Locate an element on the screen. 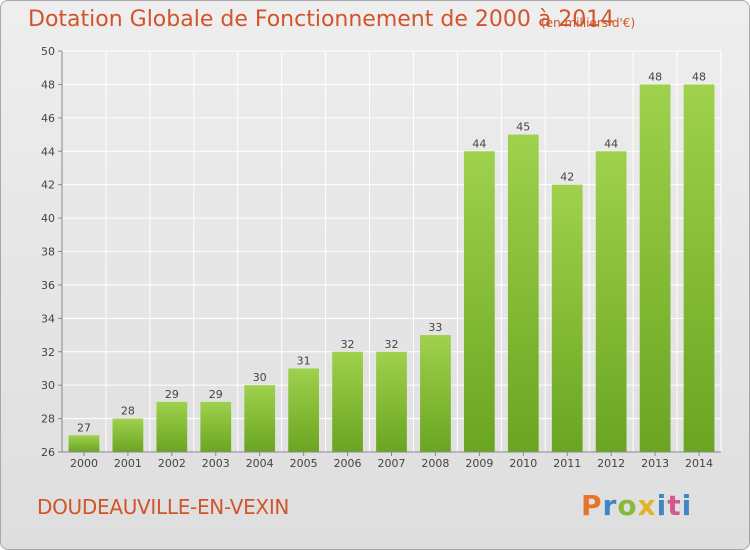 This screenshot has width=750, height=550. x-tick-label: 2009 is located at coordinates (479, 463).